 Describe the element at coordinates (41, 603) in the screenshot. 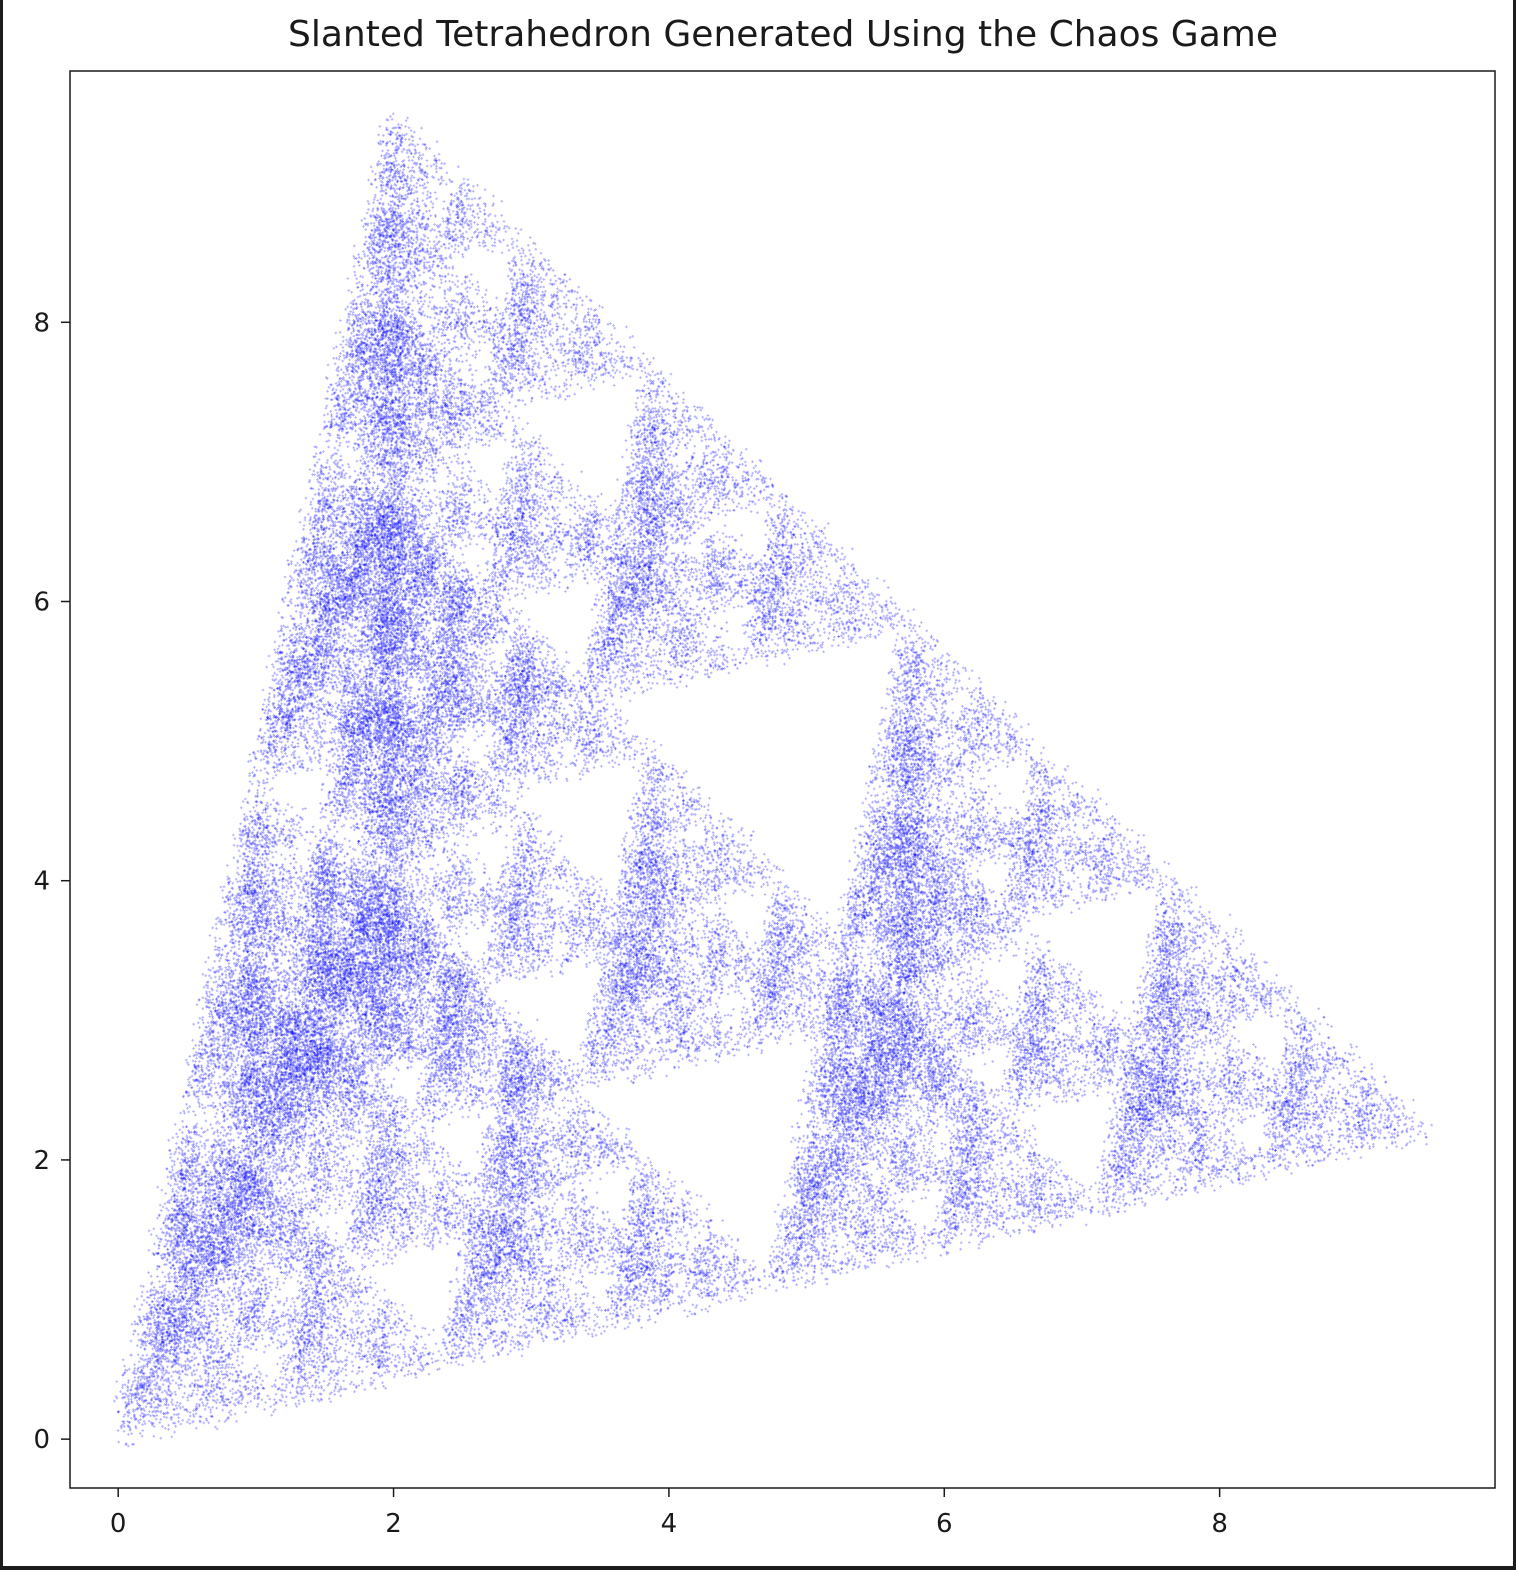

I see `y-tick-label: 6` at that location.